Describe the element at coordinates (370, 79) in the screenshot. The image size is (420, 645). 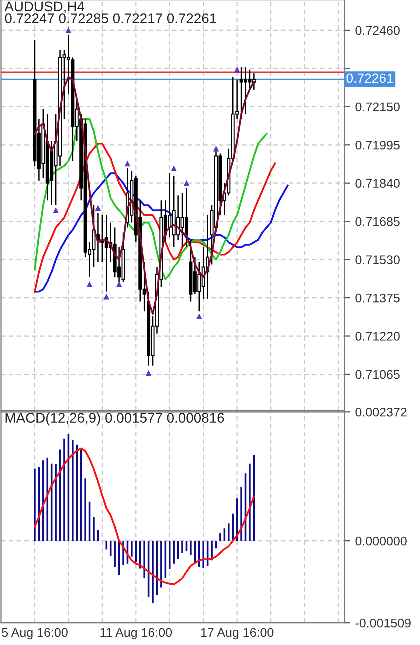
I see `ref-line-label: 0.72261` at that location.